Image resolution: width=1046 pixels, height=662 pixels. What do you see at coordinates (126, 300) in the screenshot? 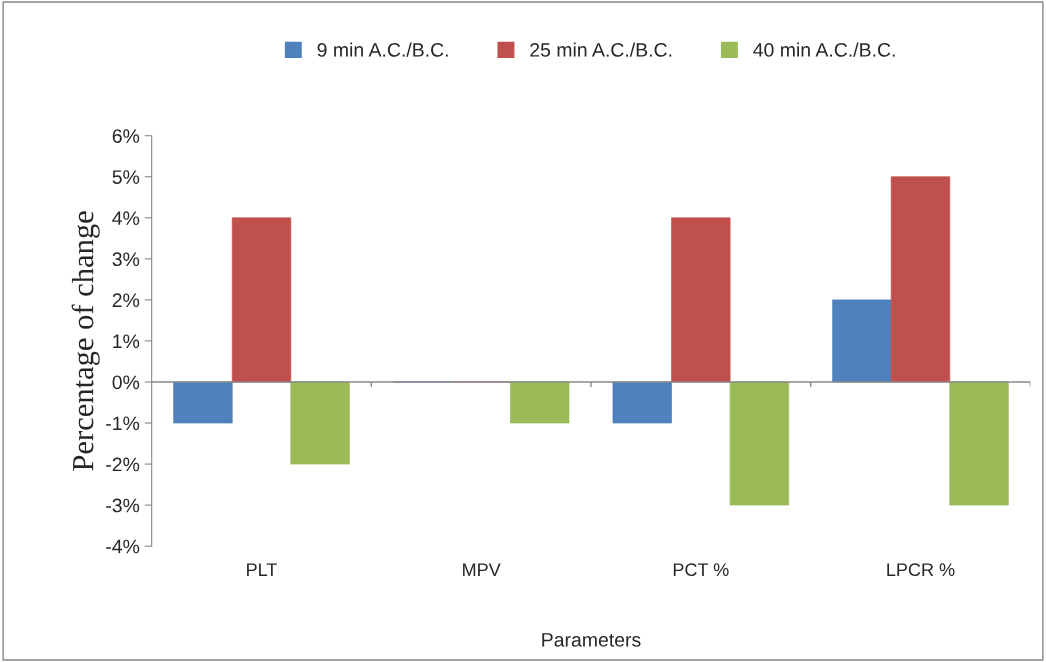
I see `y-tick-label: 2%` at bounding box center [126, 300].